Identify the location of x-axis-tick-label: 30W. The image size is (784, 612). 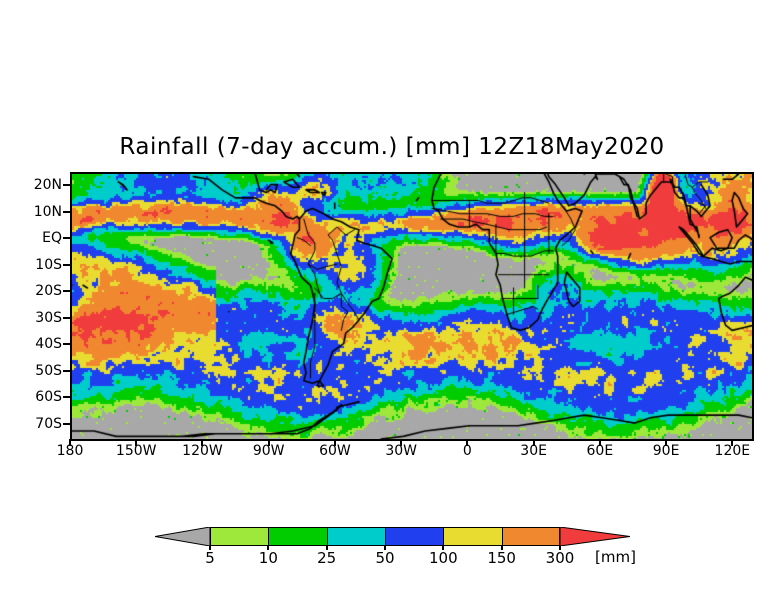
(401, 451).